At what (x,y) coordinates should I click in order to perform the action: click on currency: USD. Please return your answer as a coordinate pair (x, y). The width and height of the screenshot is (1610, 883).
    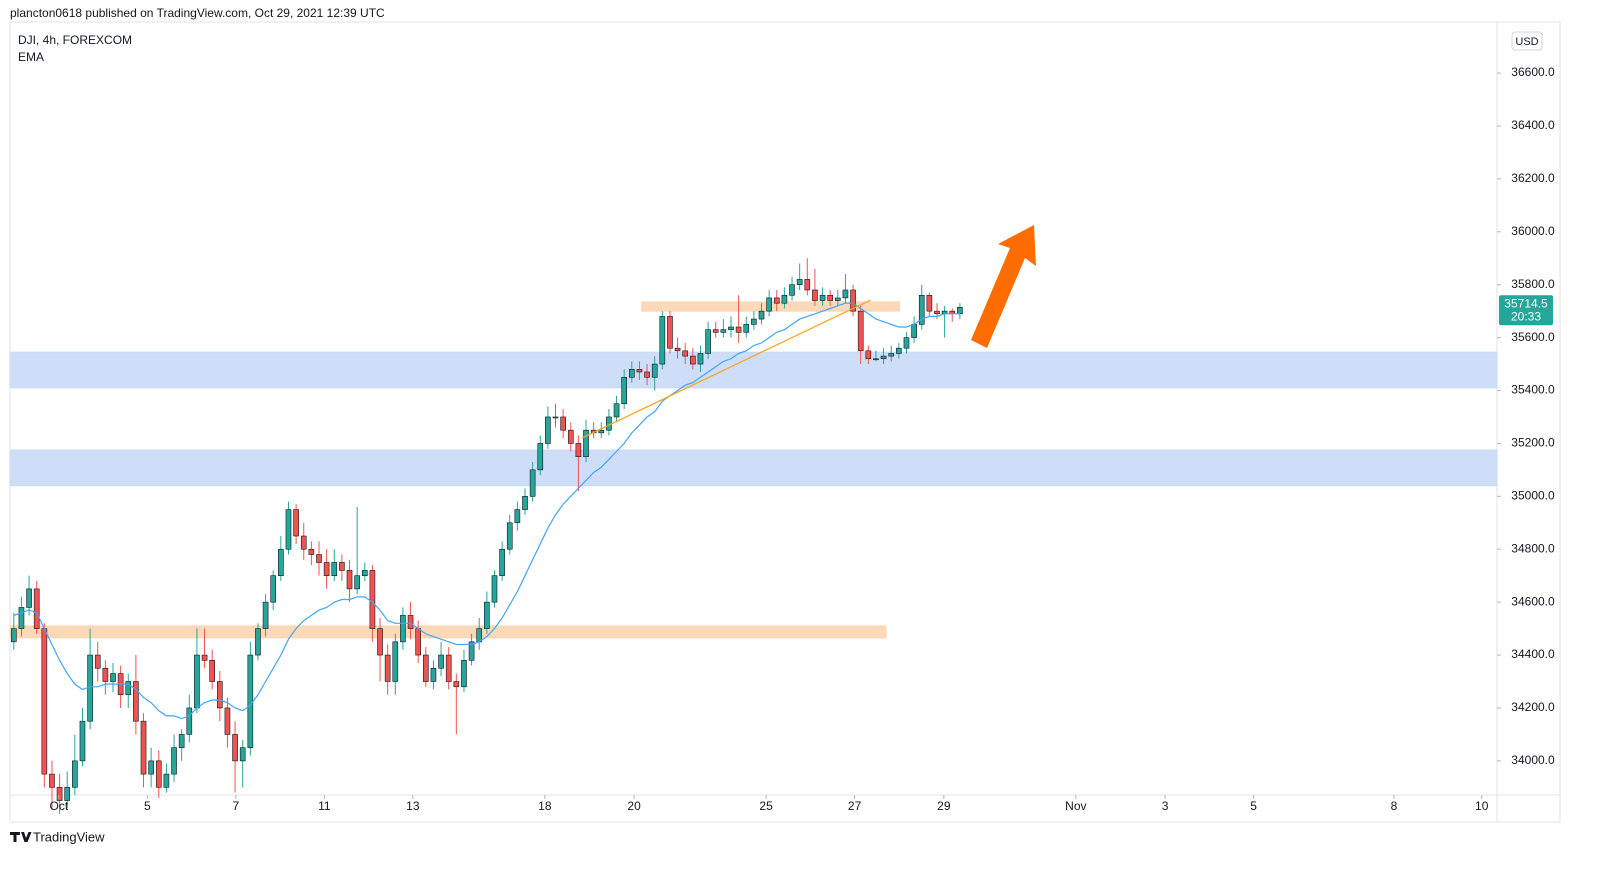
    Looking at the image, I should click on (1526, 42).